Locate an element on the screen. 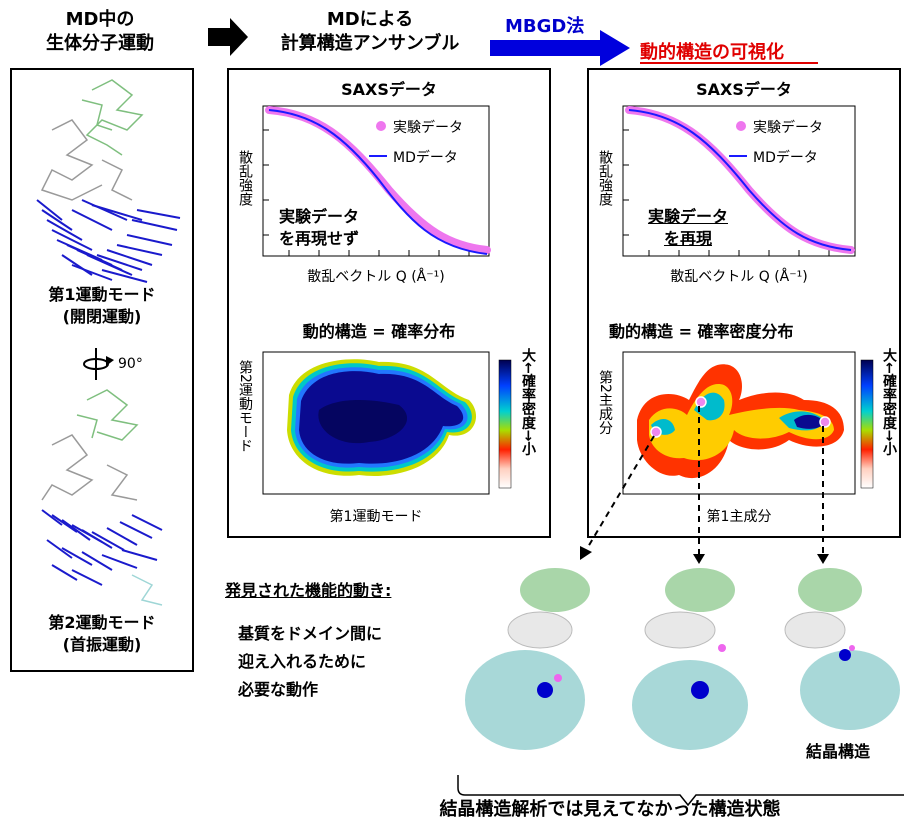 The width and height of the screenshot is (904, 825). mode1-desc: (開閉運動) is located at coordinates (102, 316).